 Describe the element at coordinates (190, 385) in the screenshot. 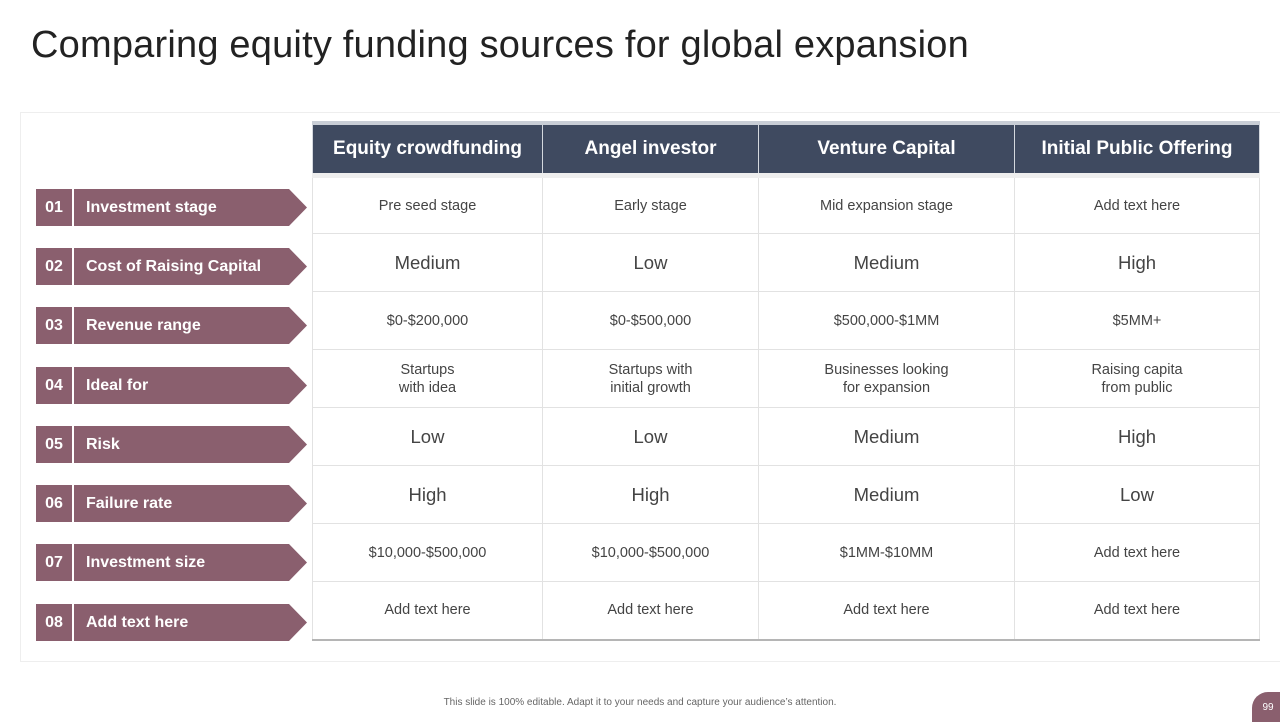

I see `row-arrow-label: Ideal for` at that location.